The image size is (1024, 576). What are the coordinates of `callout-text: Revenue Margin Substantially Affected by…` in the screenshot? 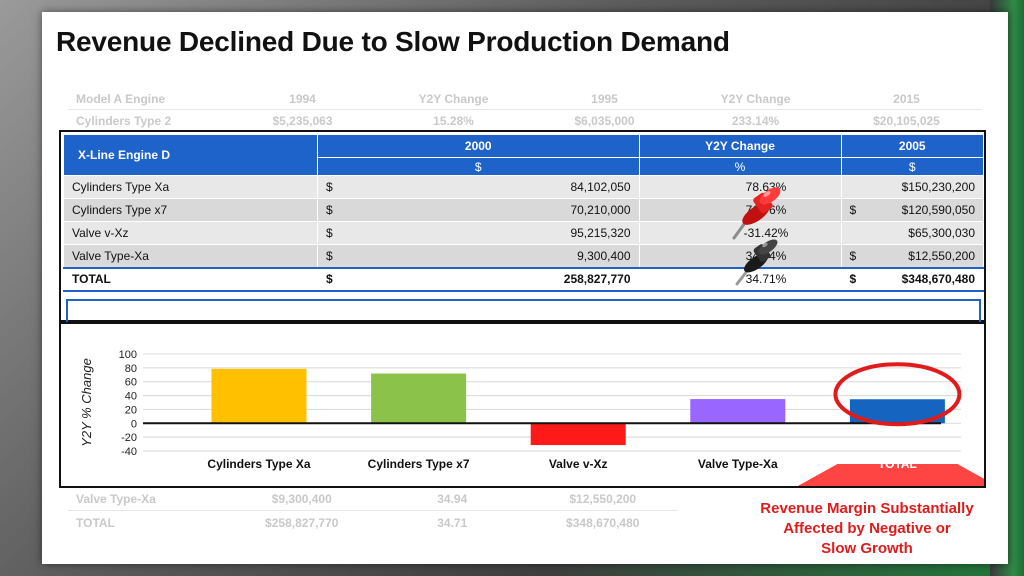 It's located at (867, 529).